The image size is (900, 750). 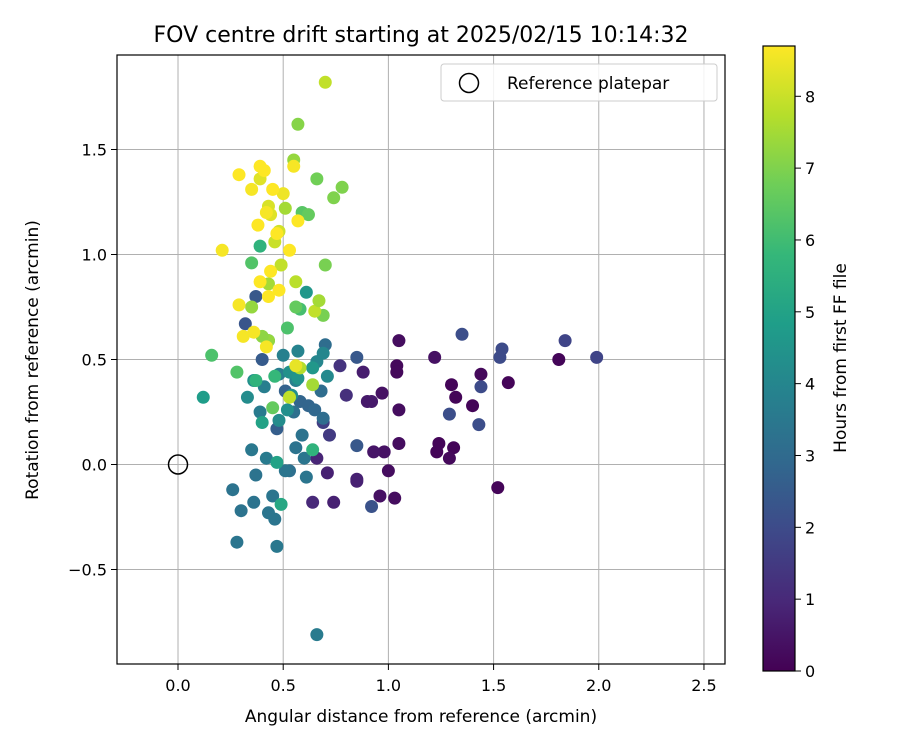 I want to click on y-tick-label: 0.5, so click(x=94, y=360).